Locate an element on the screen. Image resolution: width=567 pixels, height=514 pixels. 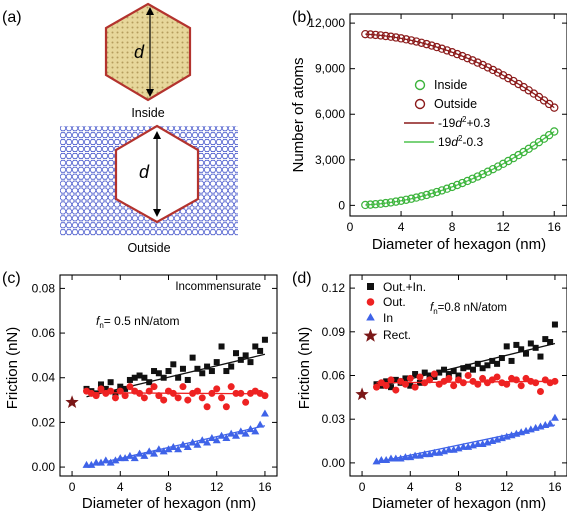
panel-c-ytick-label: 0.06 is located at coordinates (44, 333).